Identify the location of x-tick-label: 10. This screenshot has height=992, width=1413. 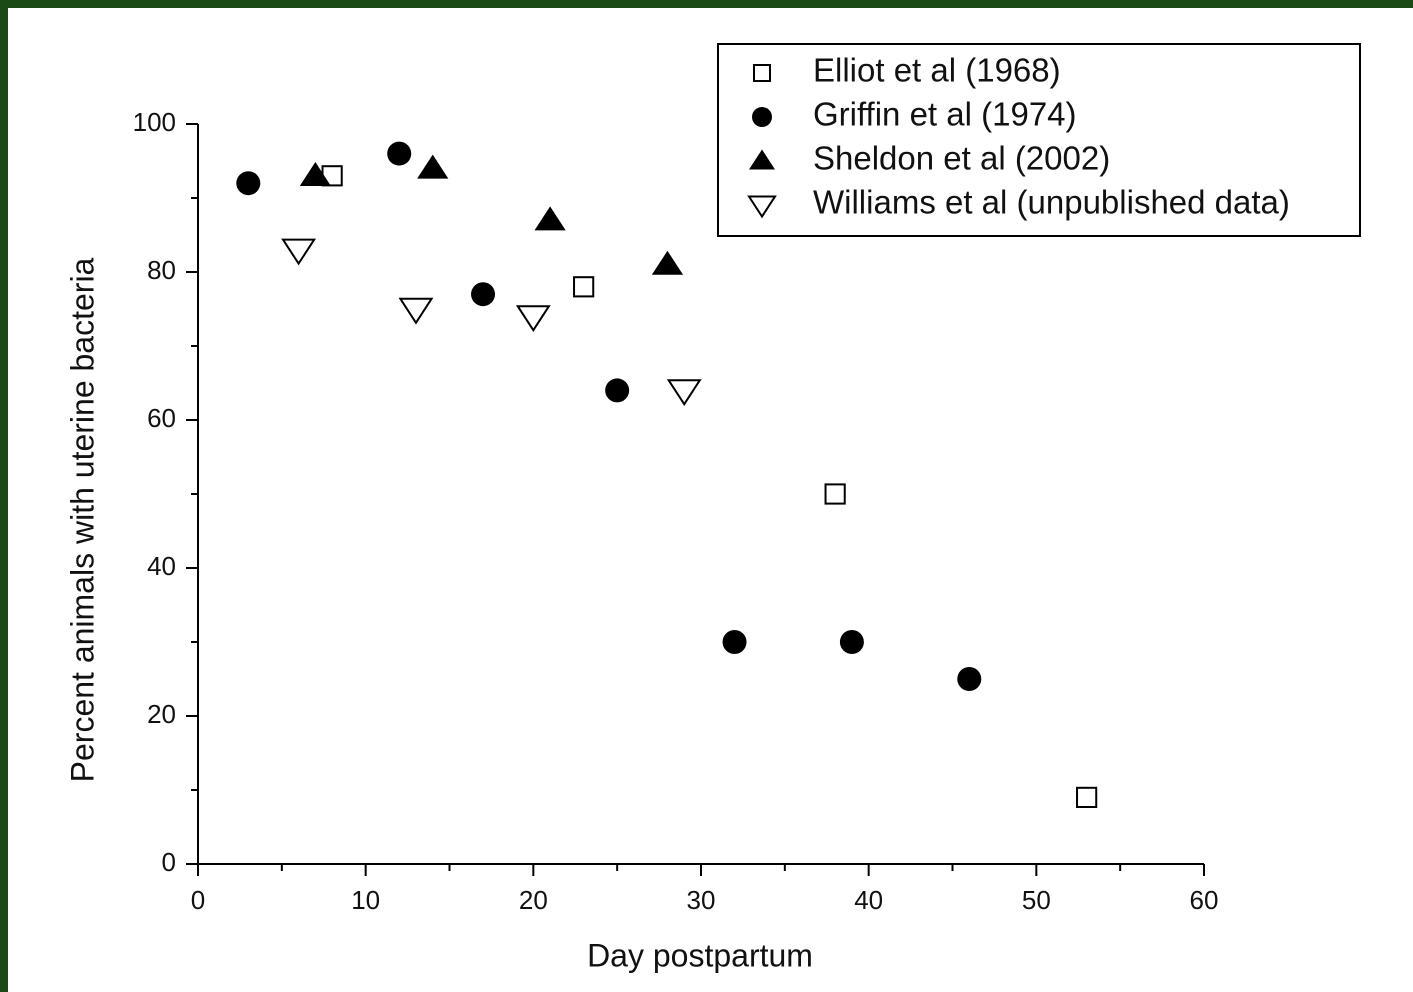
(365, 900).